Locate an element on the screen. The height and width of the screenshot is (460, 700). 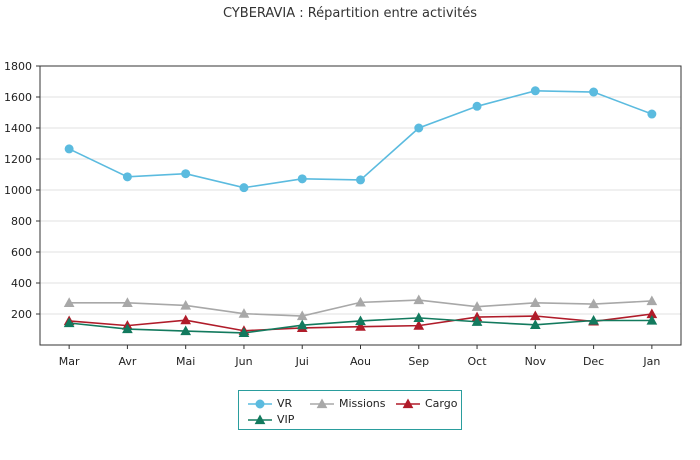
legend-swatch-vr is located at coordinates (260, 404).